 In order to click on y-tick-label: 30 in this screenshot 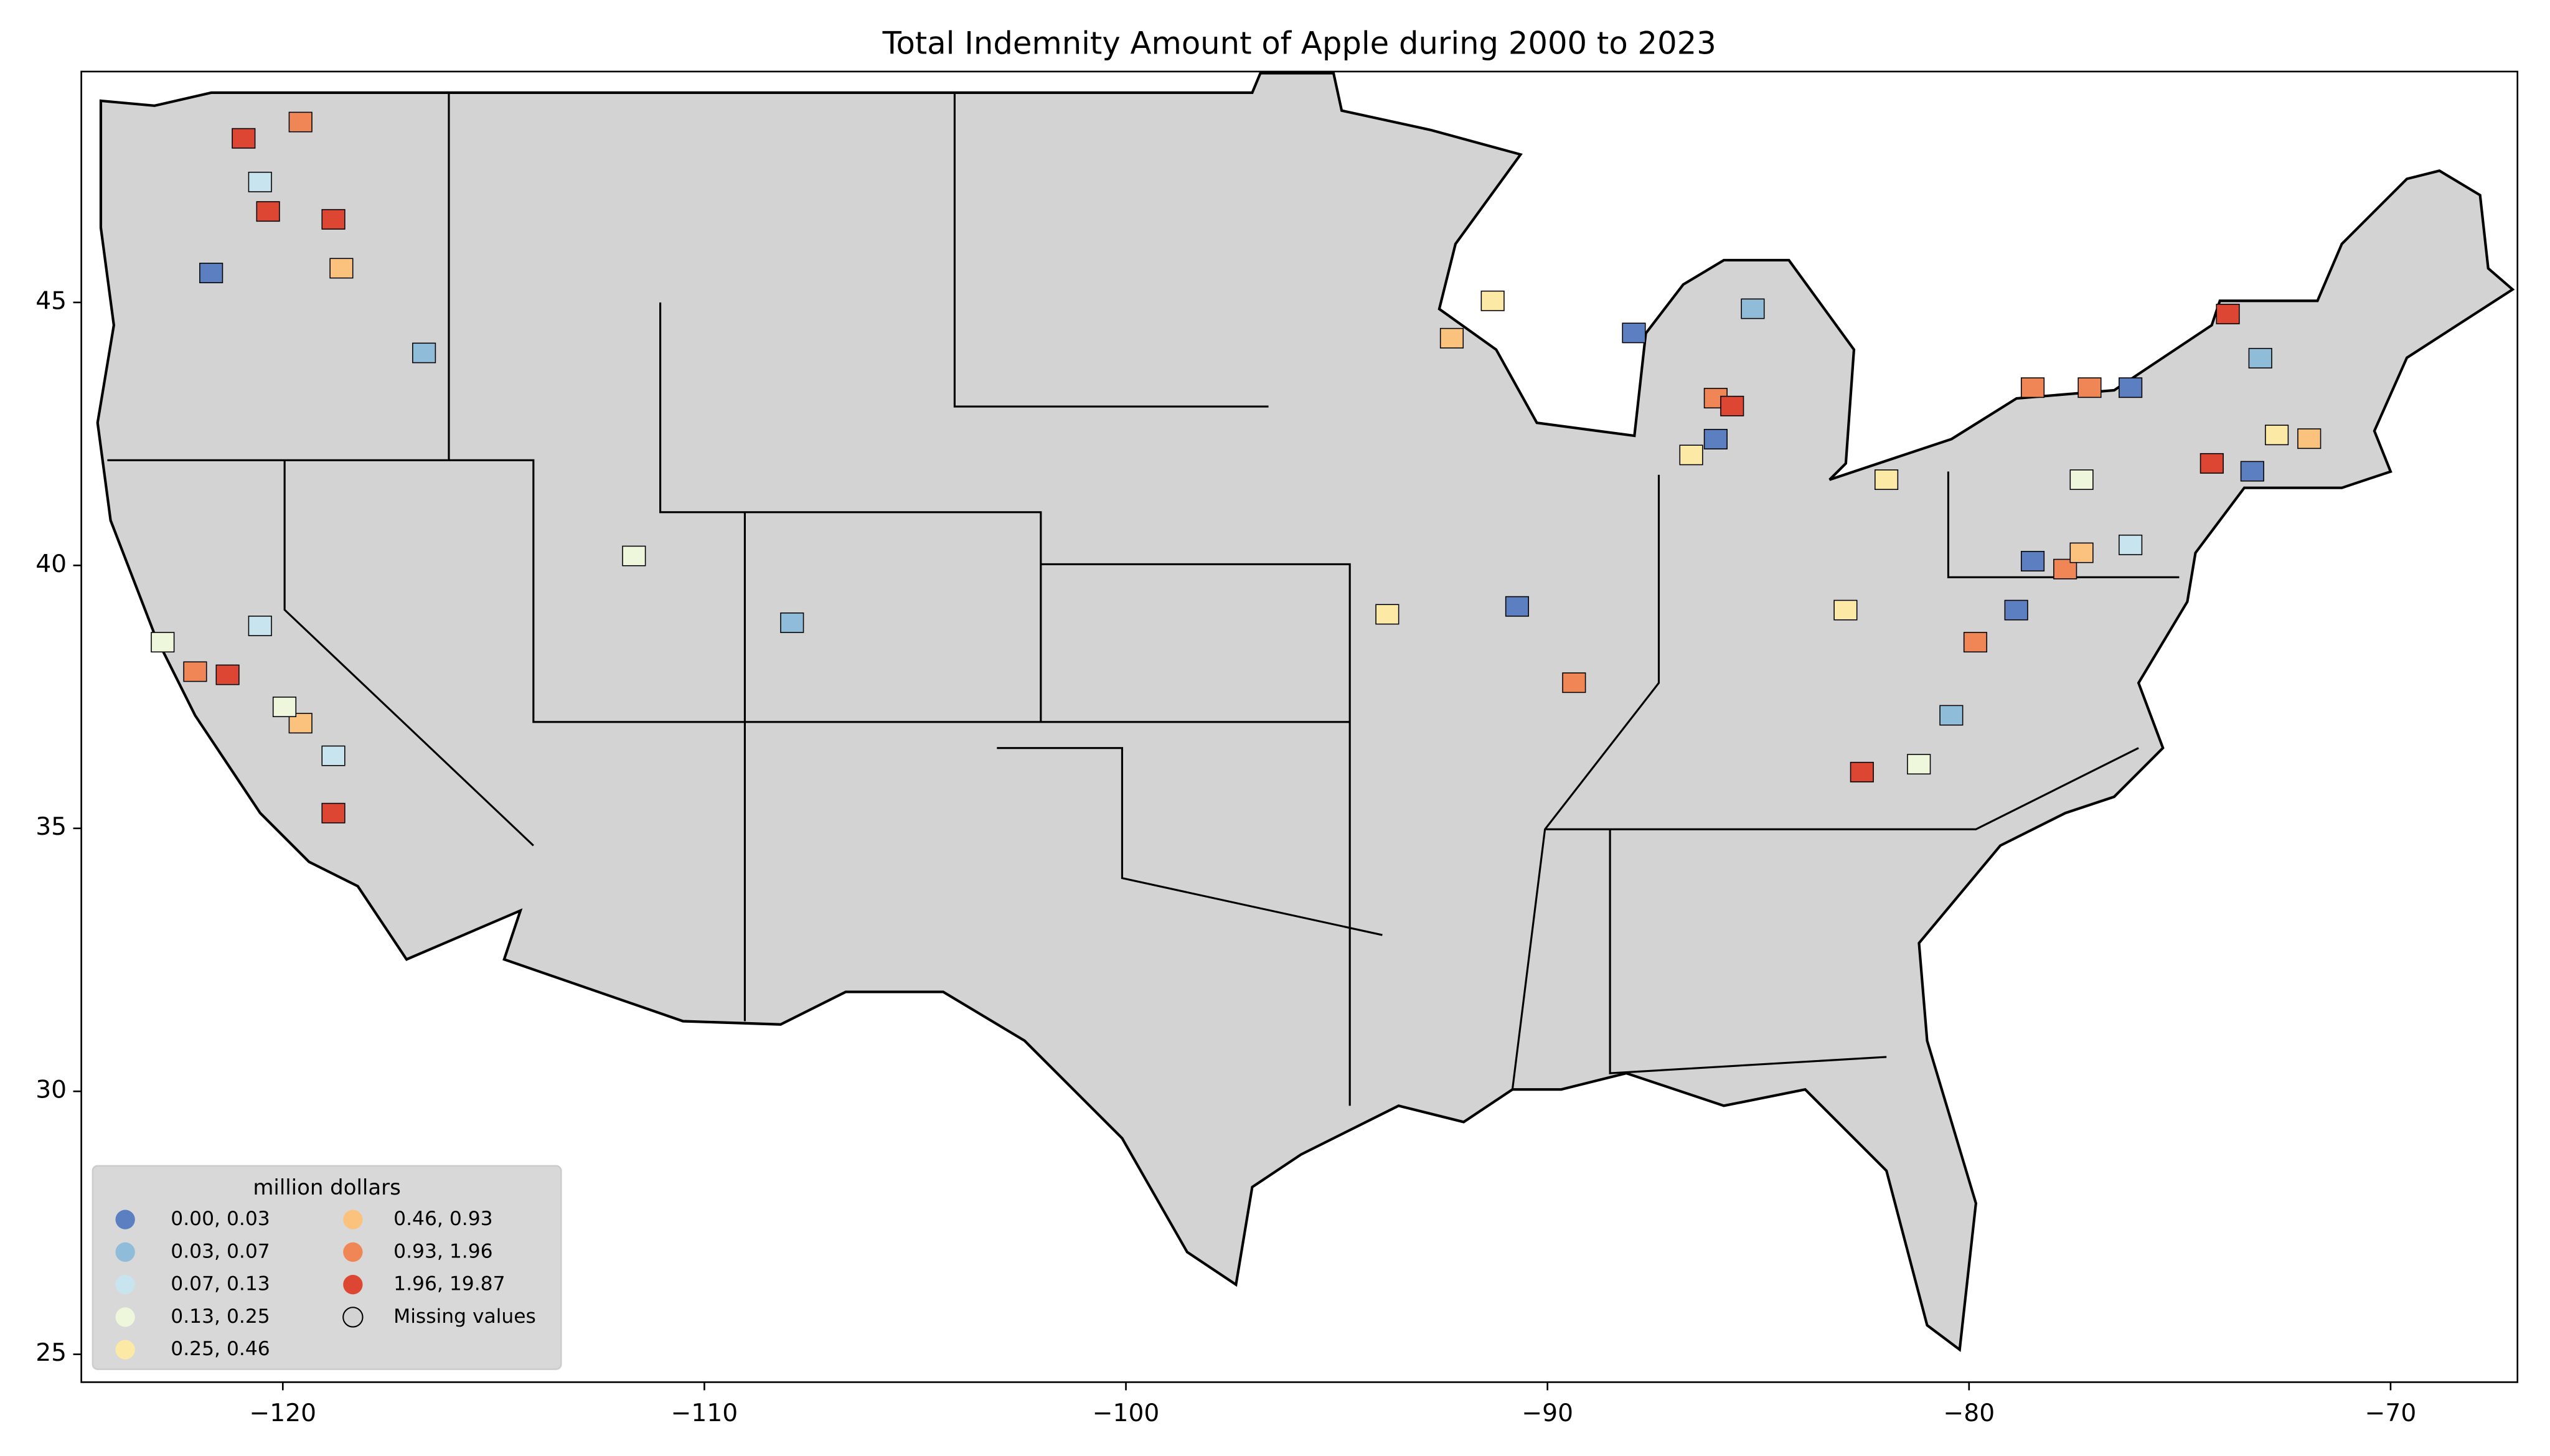, I will do `click(51, 1090)`.